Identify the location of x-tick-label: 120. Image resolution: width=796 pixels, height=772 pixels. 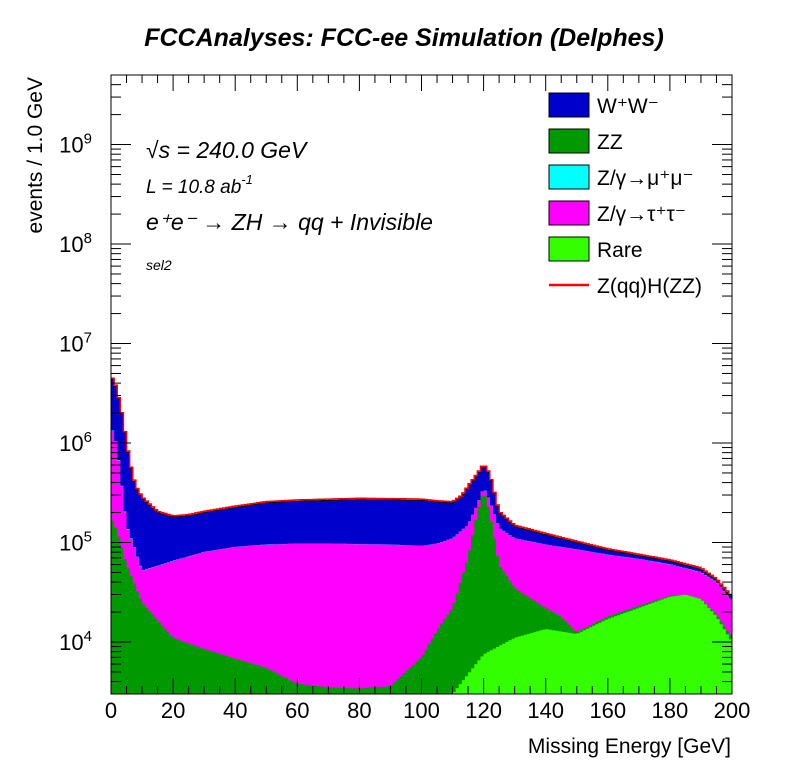
(483, 710).